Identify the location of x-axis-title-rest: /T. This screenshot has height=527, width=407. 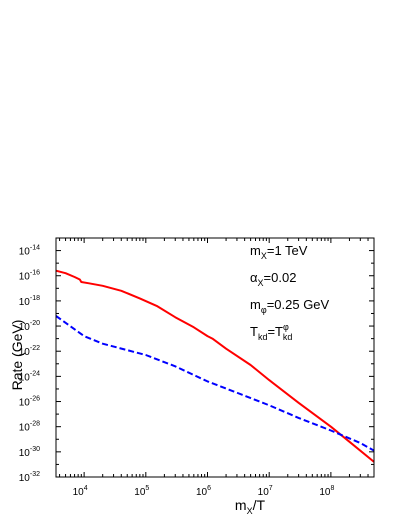
(259, 505).